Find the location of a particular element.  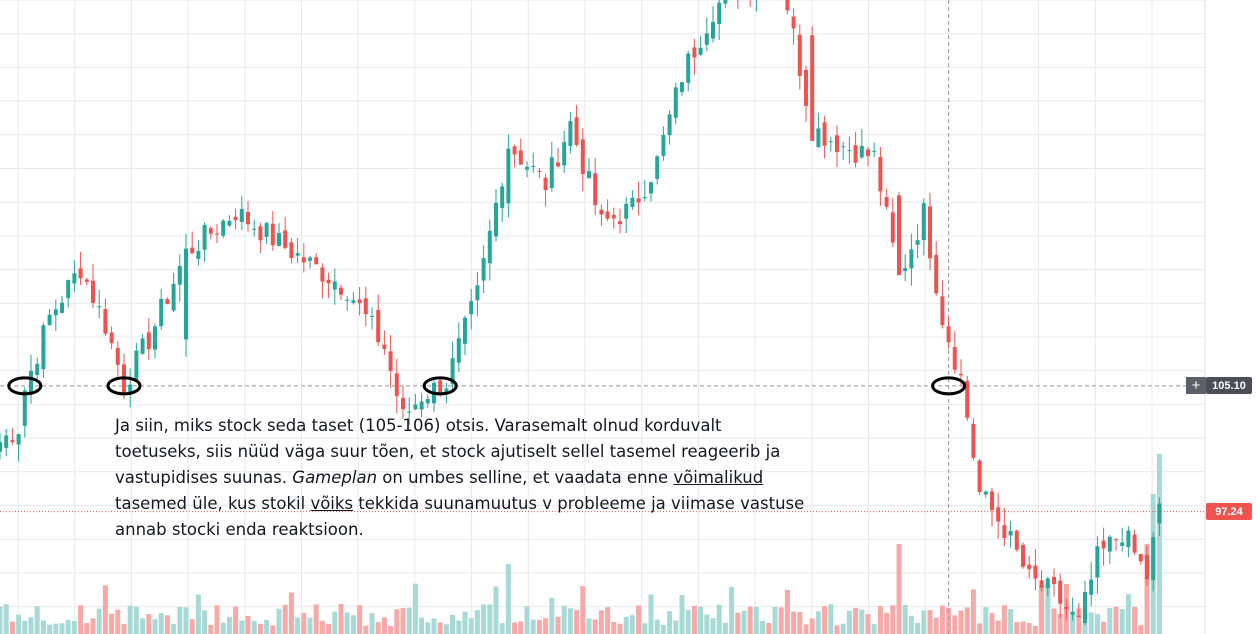

last-price-label: 97.24 is located at coordinates (1229, 512).